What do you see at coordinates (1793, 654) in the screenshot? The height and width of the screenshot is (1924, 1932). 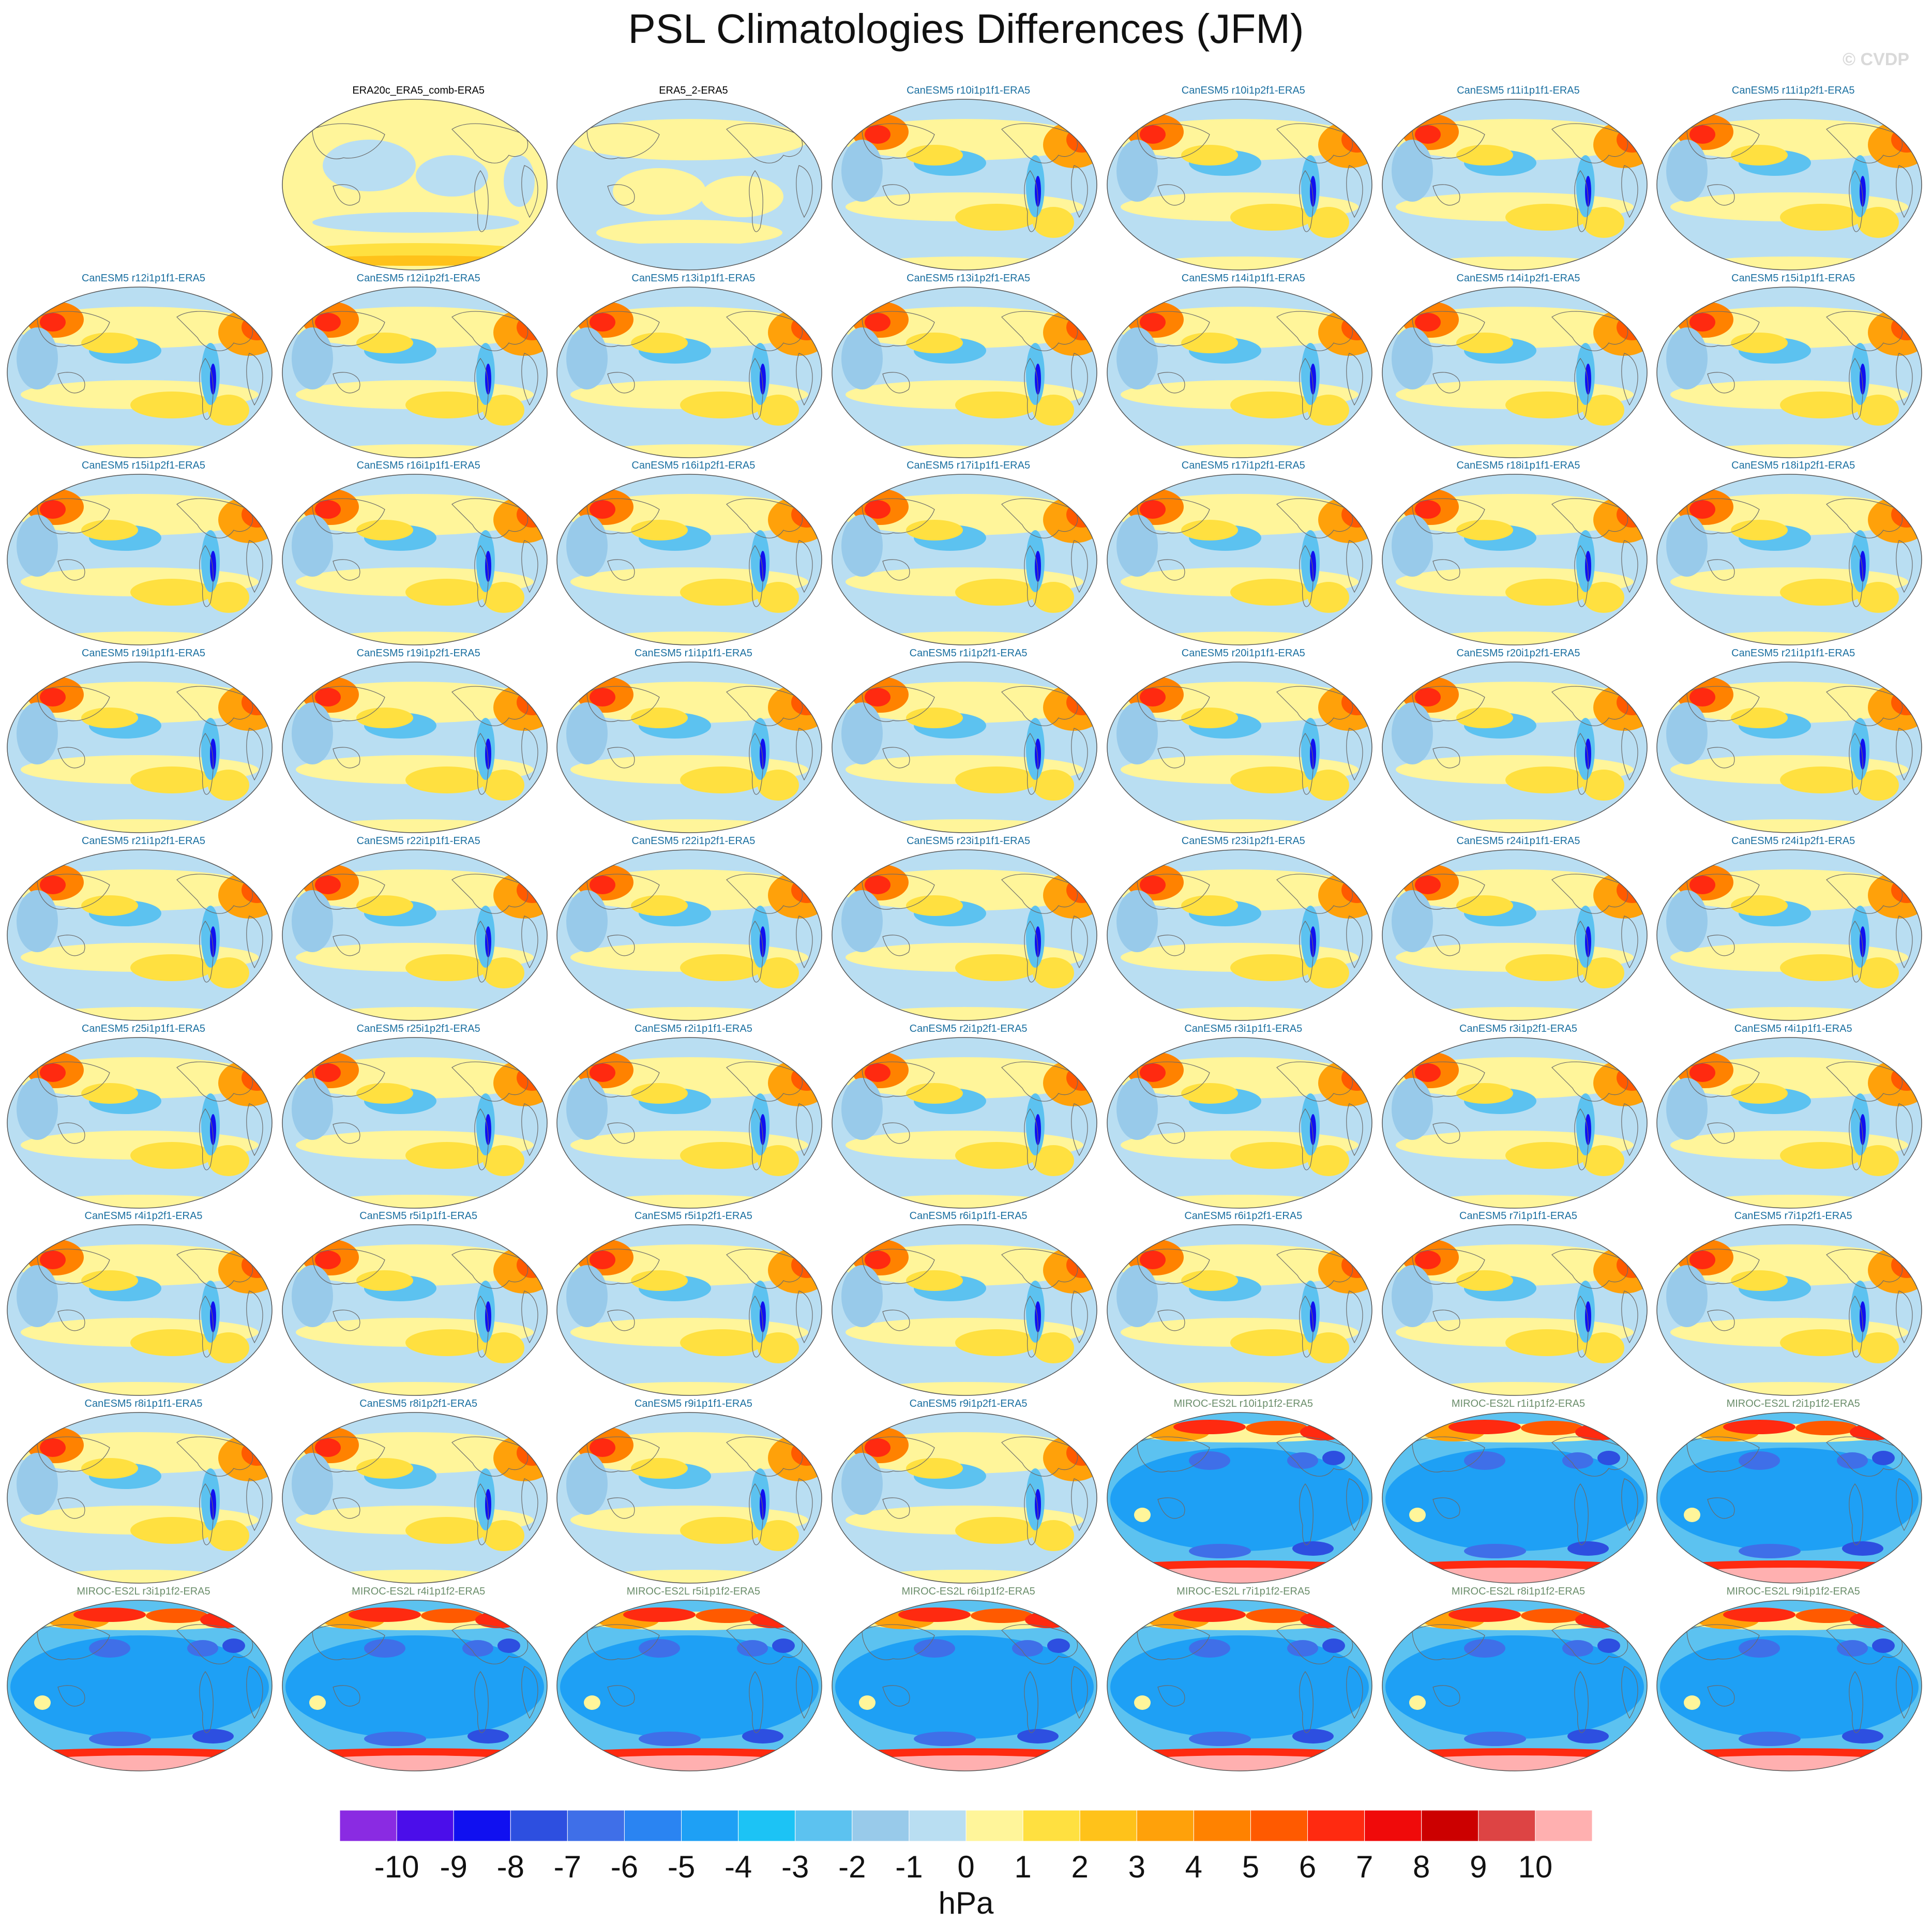 I see `panel-title: CanESM5 r21i1p1f1-ERA5` at bounding box center [1793, 654].